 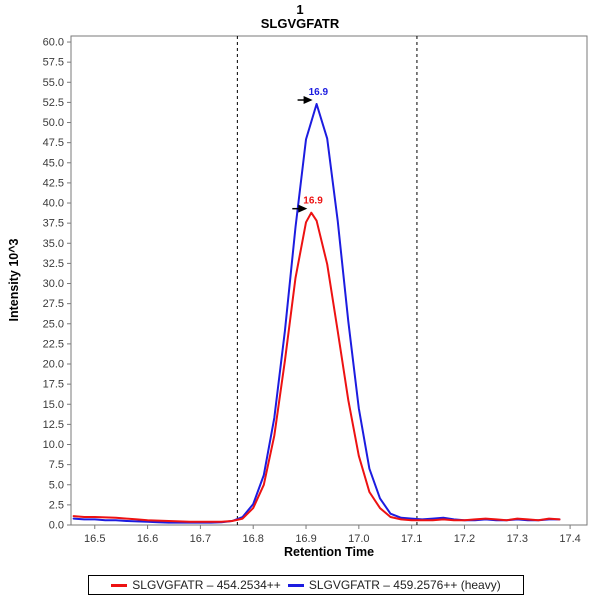 I want to click on y-tick-label: 25.0, so click(x=53, y=324).